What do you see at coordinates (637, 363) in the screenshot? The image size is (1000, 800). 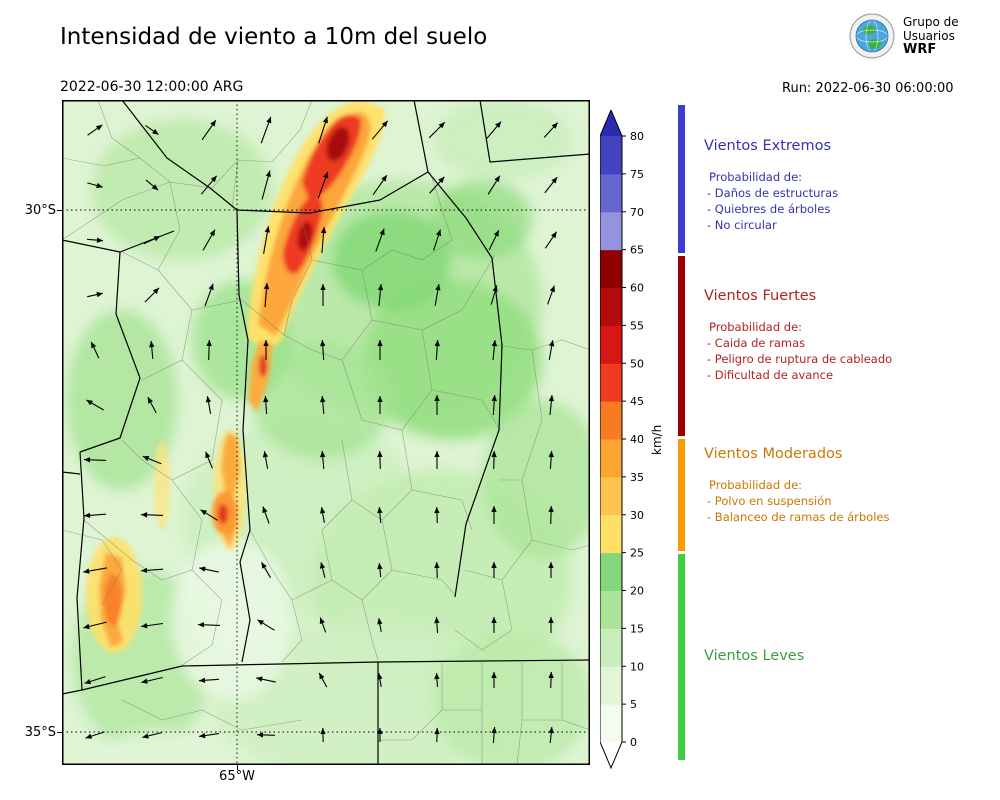 I see `colorbar-tick-50: 50` at bounding box center [637, 363].